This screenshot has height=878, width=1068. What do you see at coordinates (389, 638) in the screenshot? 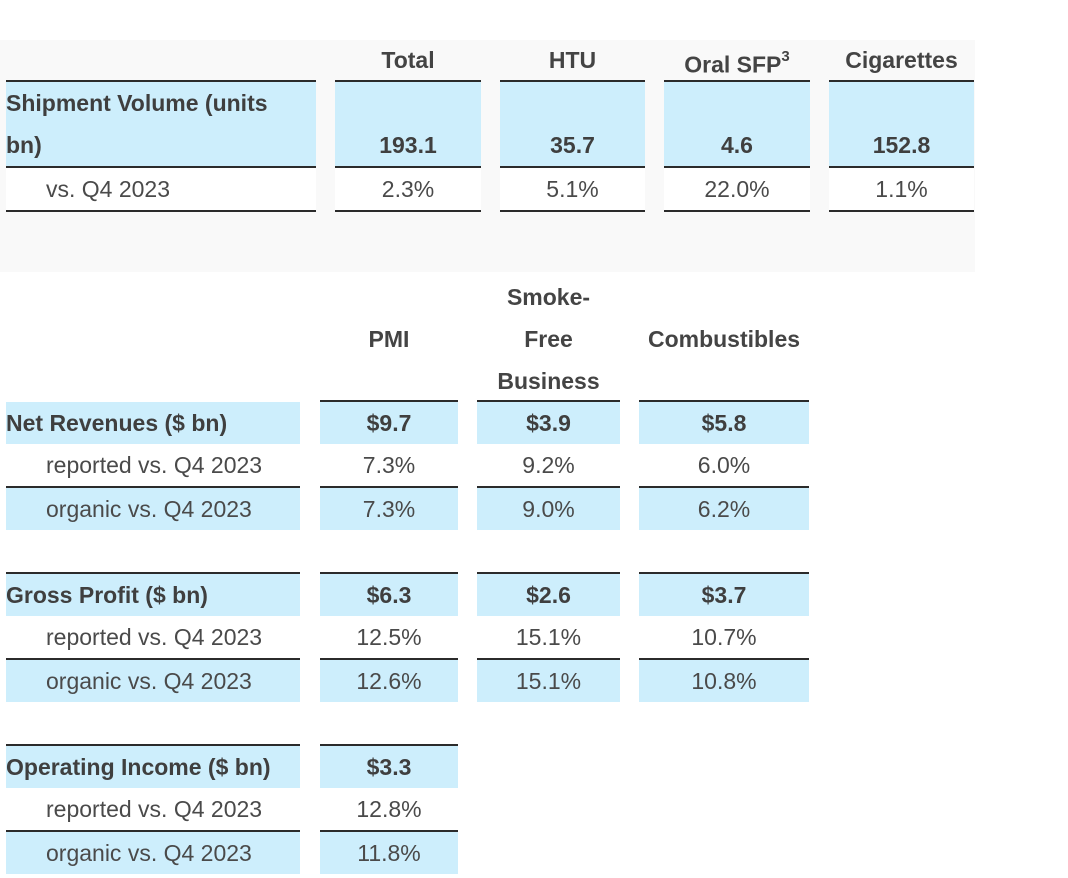
I see `gross-profit-reported-pmi: 12.5%` at bounding box center [389, 638].